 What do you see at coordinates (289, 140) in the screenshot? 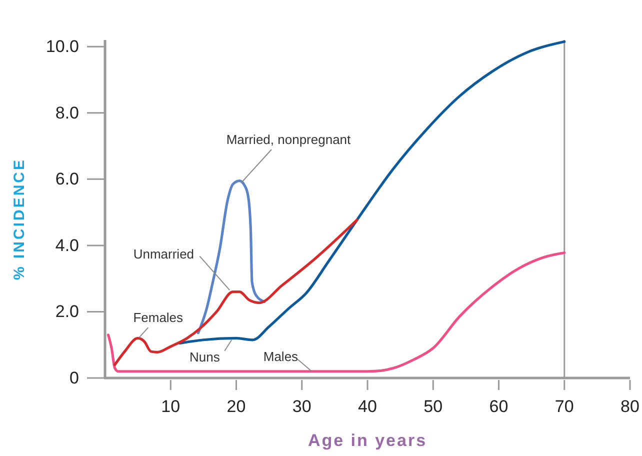
I see `annotation: Married, nonpregnant` at bounding box center [289, 140].